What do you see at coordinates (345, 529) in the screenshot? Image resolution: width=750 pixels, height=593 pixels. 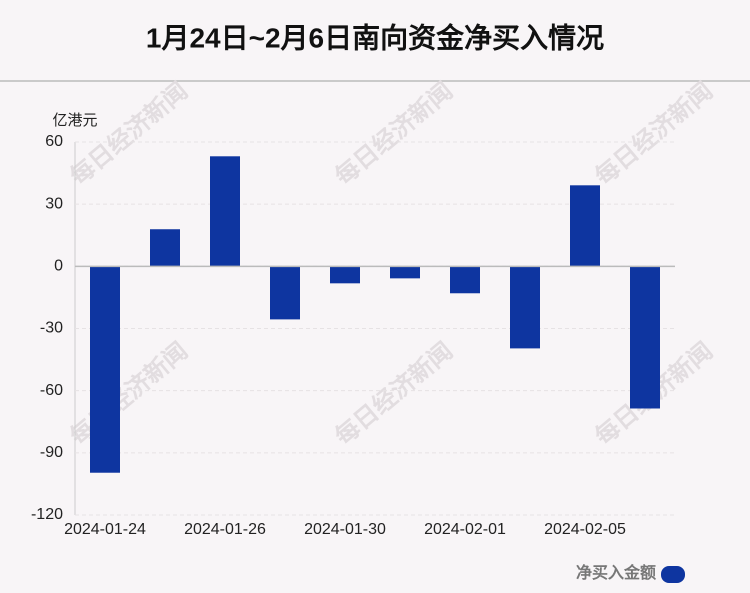 I see `x-tick-label: 2024-01-30` at bounding box center [345, 529].